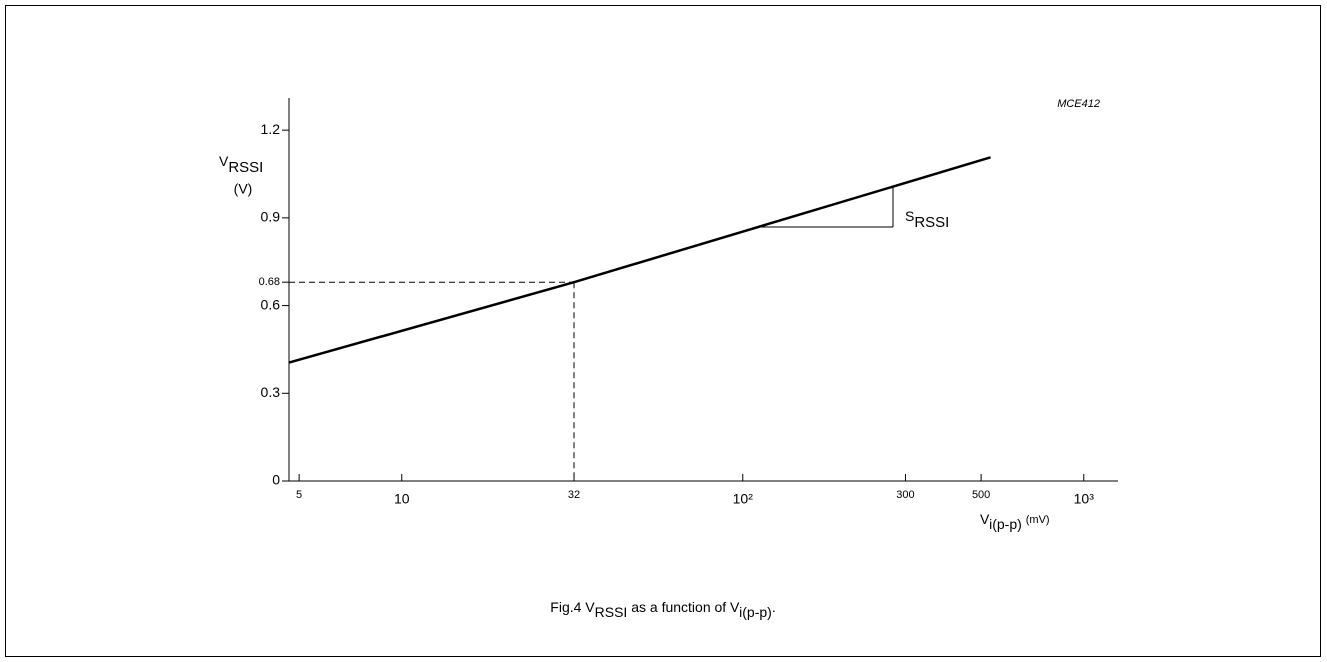 The image size is (1327, 662). I want to click on caption-part: RSSI, so click(611, 612).